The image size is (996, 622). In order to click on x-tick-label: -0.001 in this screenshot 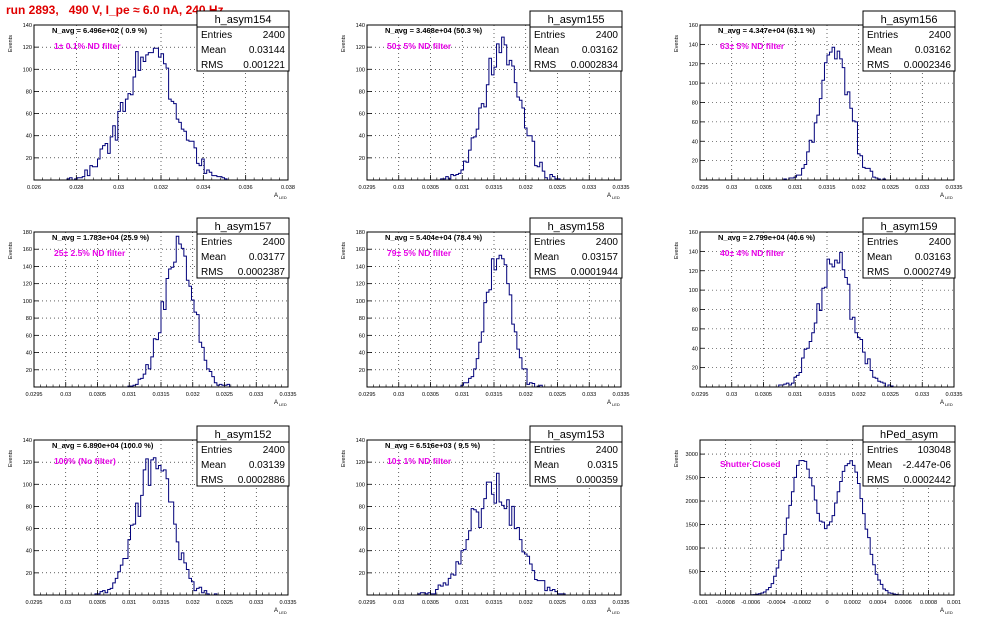, I will do `click(700, 603)`.